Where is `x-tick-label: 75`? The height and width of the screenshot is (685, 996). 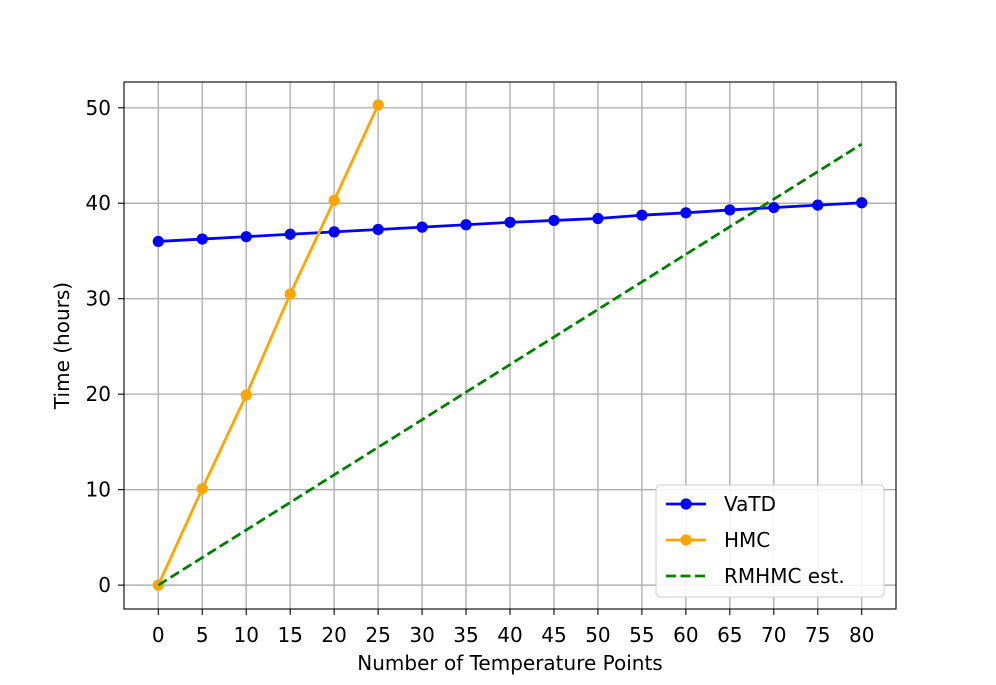
x-tick-label: 75 is located at coordinates (817, 635).